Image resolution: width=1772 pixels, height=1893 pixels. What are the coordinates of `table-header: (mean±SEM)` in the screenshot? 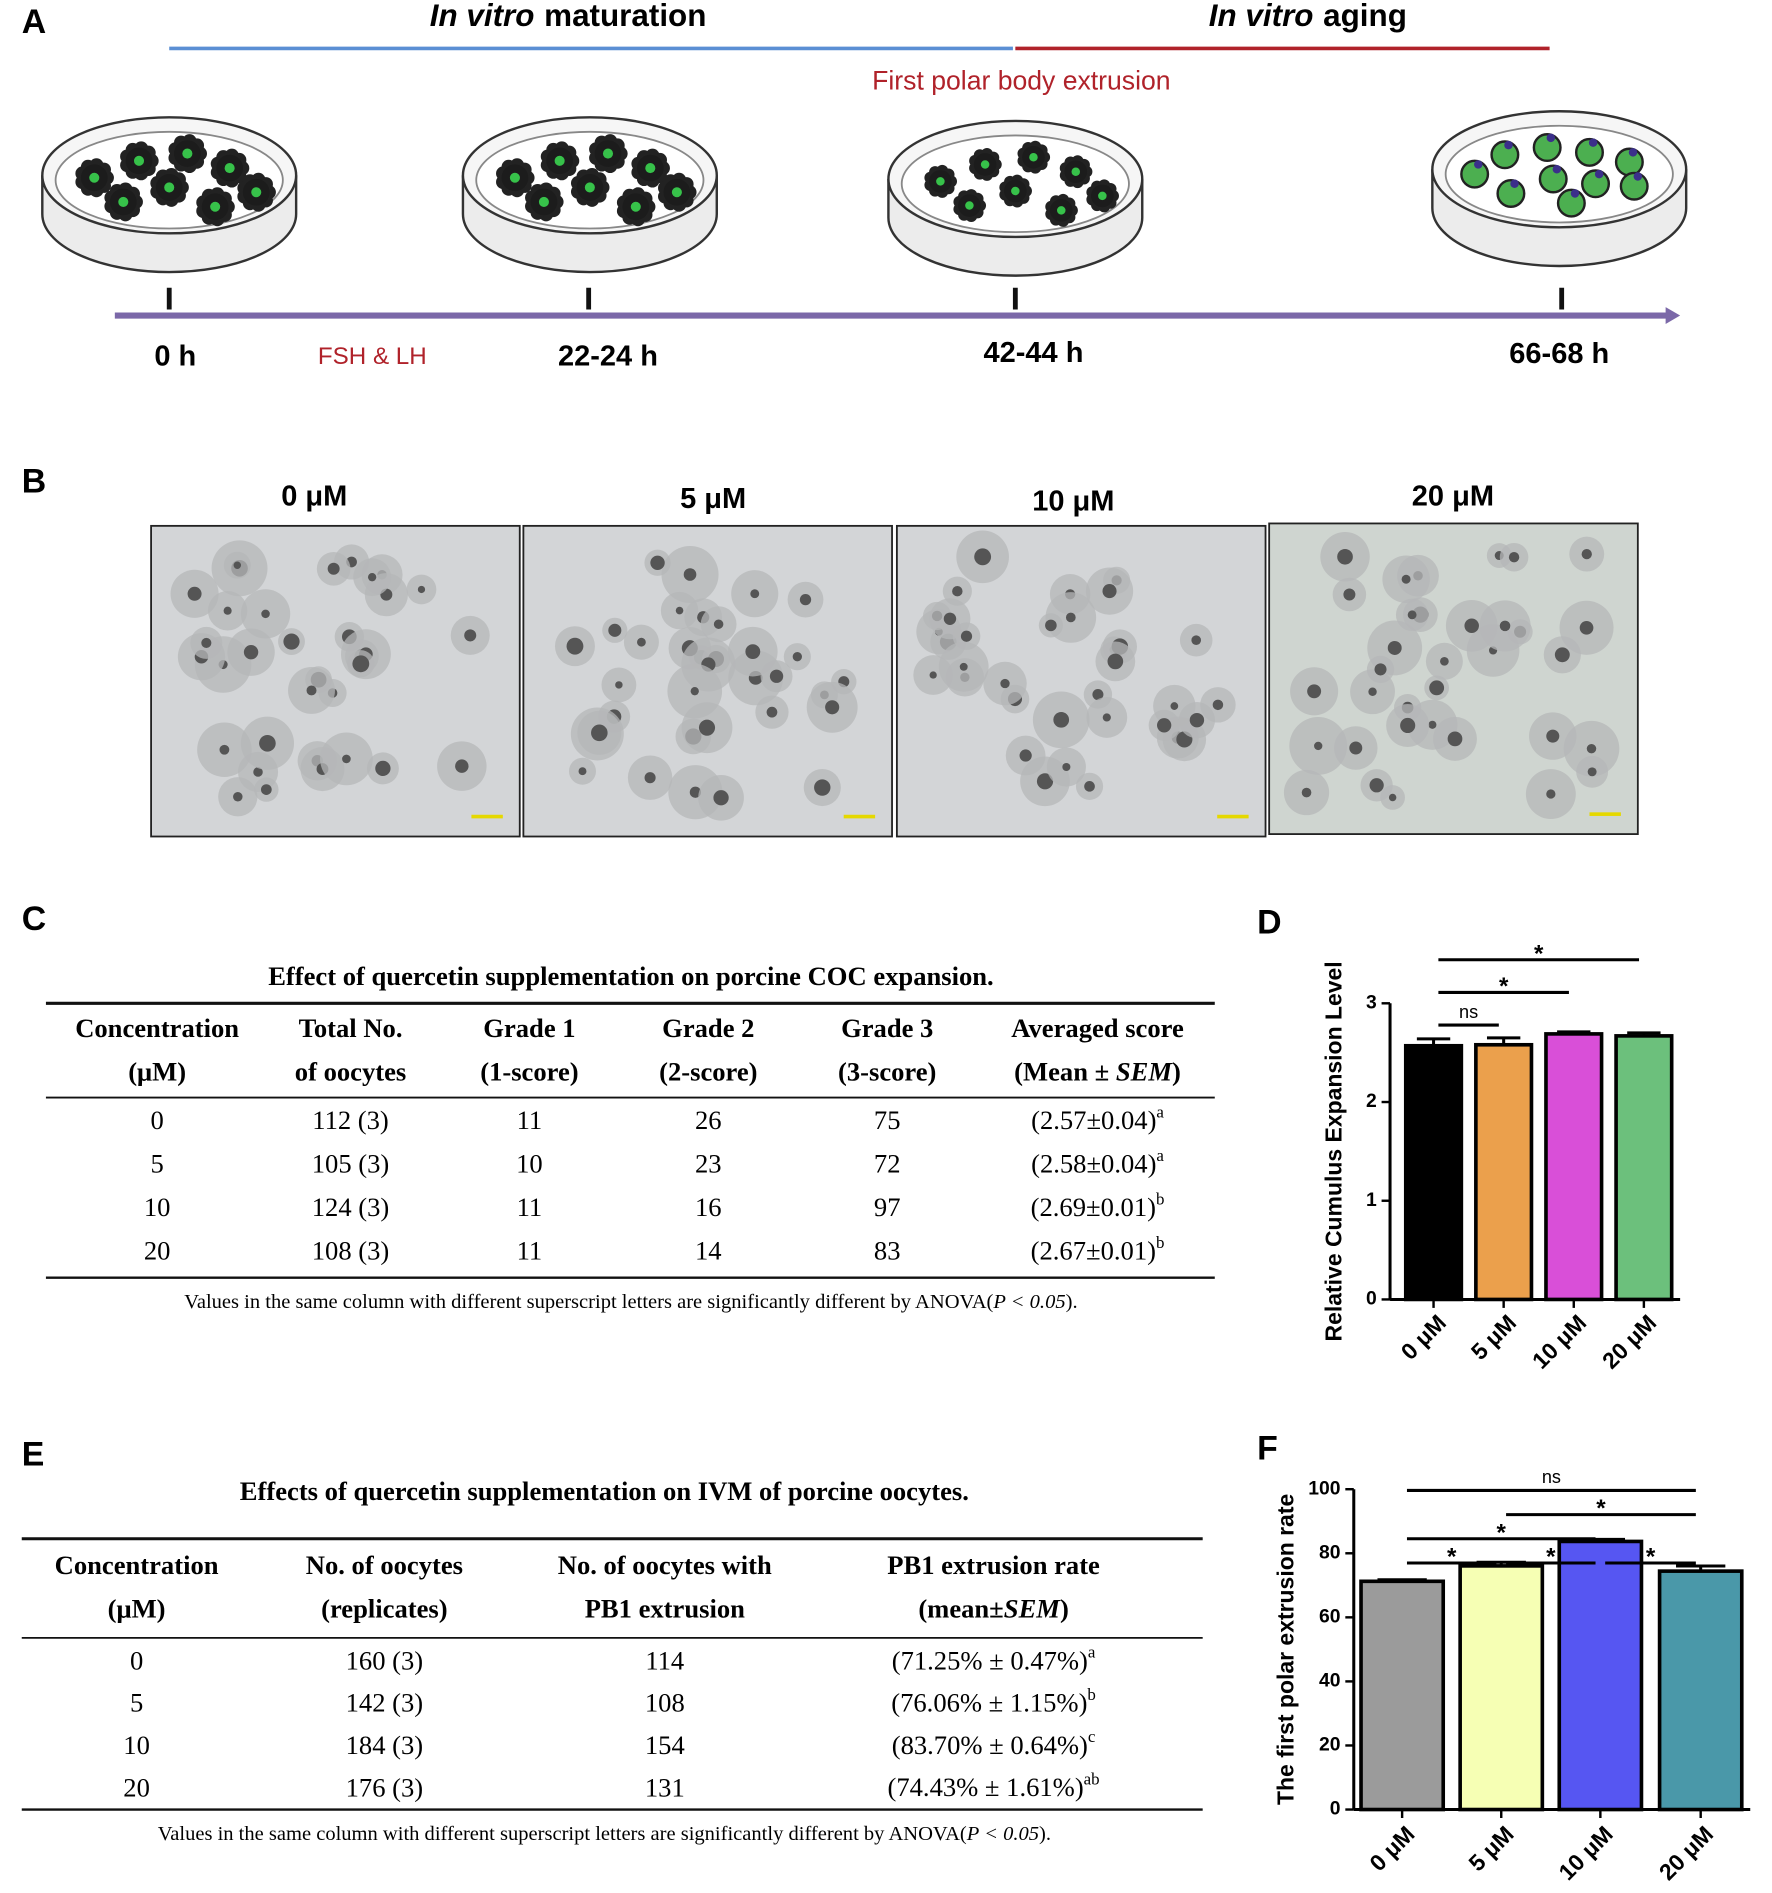 It's located at (993, 1608).